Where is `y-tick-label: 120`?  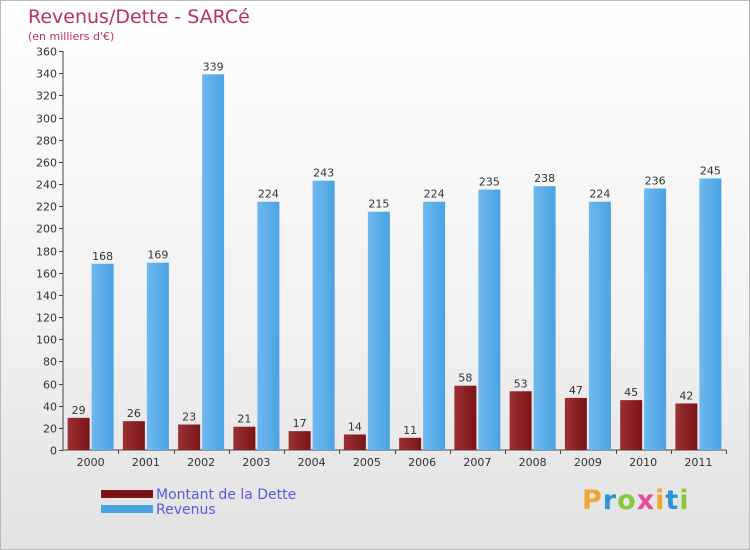 y-tick-label: 120 is located at coordinates (46, 318).